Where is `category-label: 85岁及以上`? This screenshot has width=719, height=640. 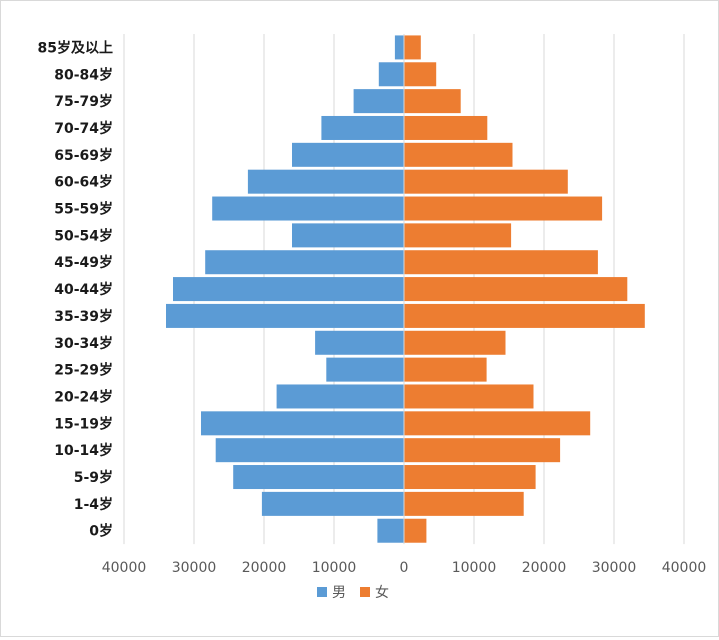
category-label: 85岁及以上 is located at coordinates (75, 47).